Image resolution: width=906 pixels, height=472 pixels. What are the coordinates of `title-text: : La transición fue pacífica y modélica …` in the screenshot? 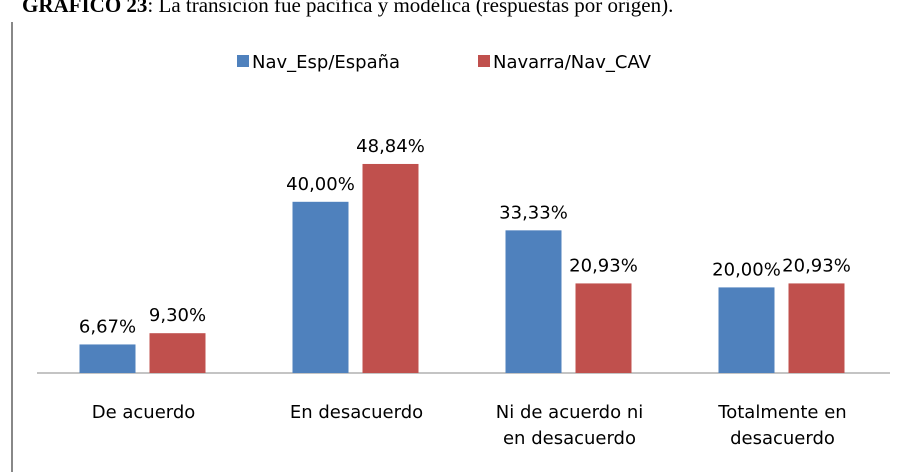 It's located at (410, 8).